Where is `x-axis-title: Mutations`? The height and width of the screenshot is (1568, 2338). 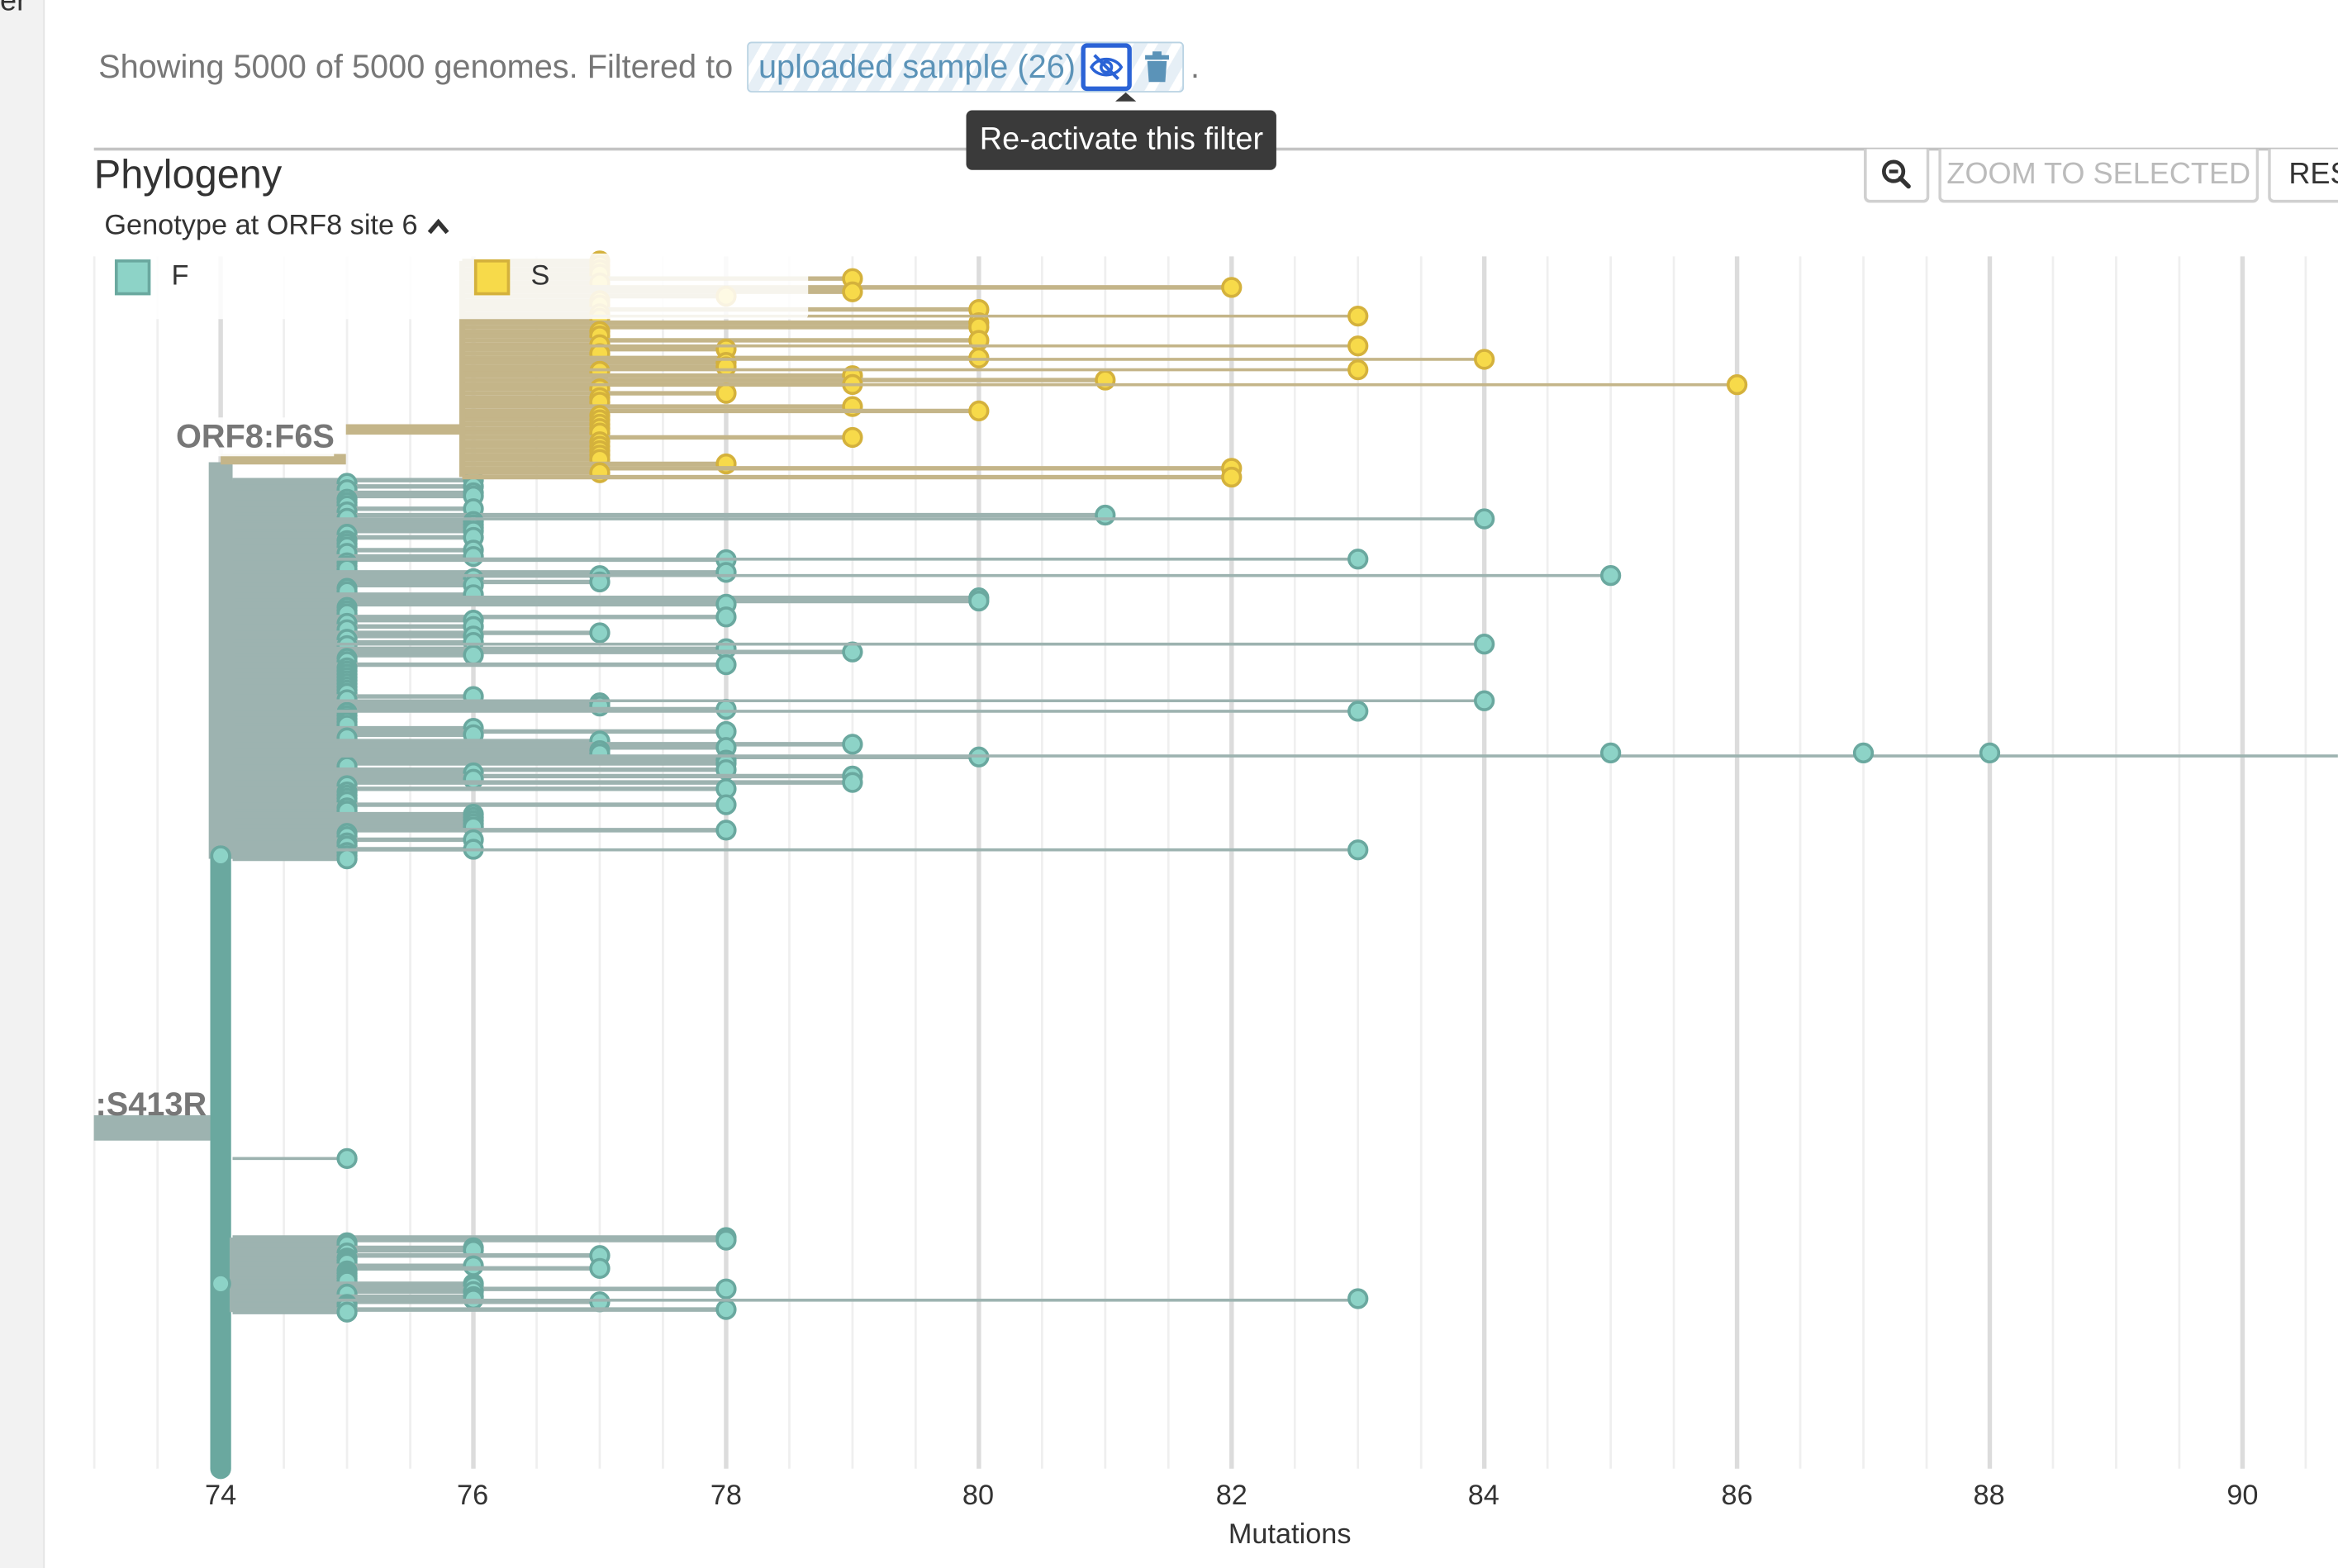 x-axis-title: Mutations is located at coordinates (1290, 1535).